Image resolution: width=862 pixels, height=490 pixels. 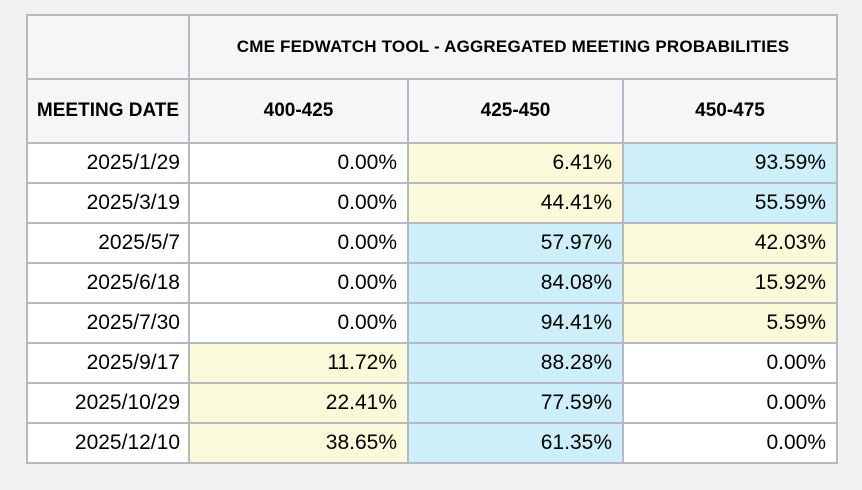 I want to click on probability-cell: 88.28%, so click(x=515, y=363).